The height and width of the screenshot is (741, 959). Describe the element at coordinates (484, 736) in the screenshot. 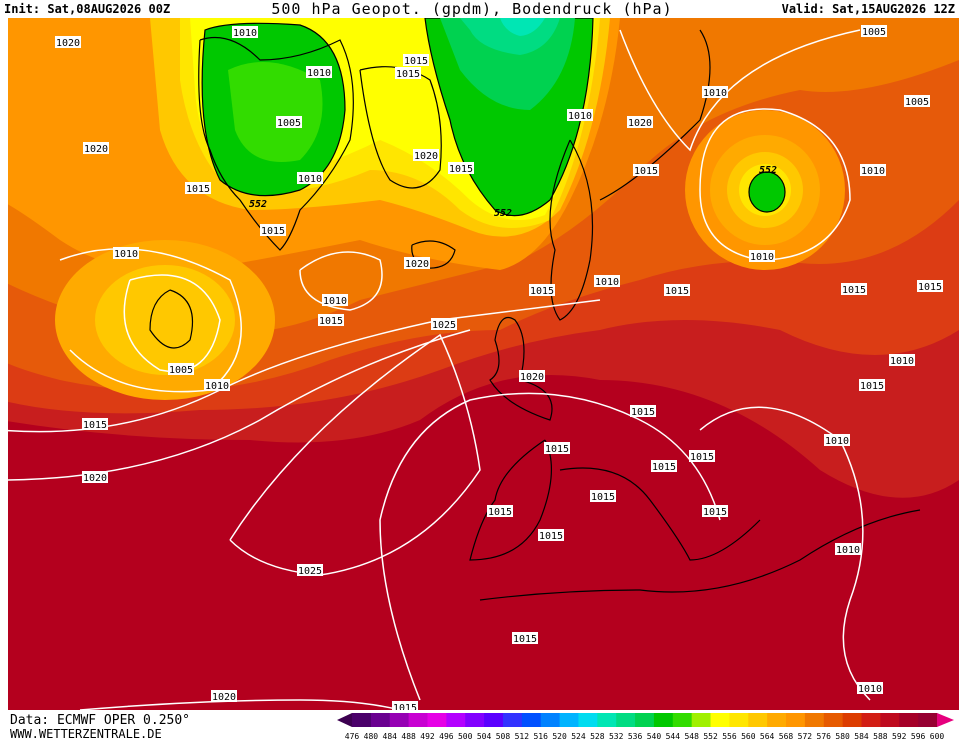

I see `colorbar-label: 504` at that location.